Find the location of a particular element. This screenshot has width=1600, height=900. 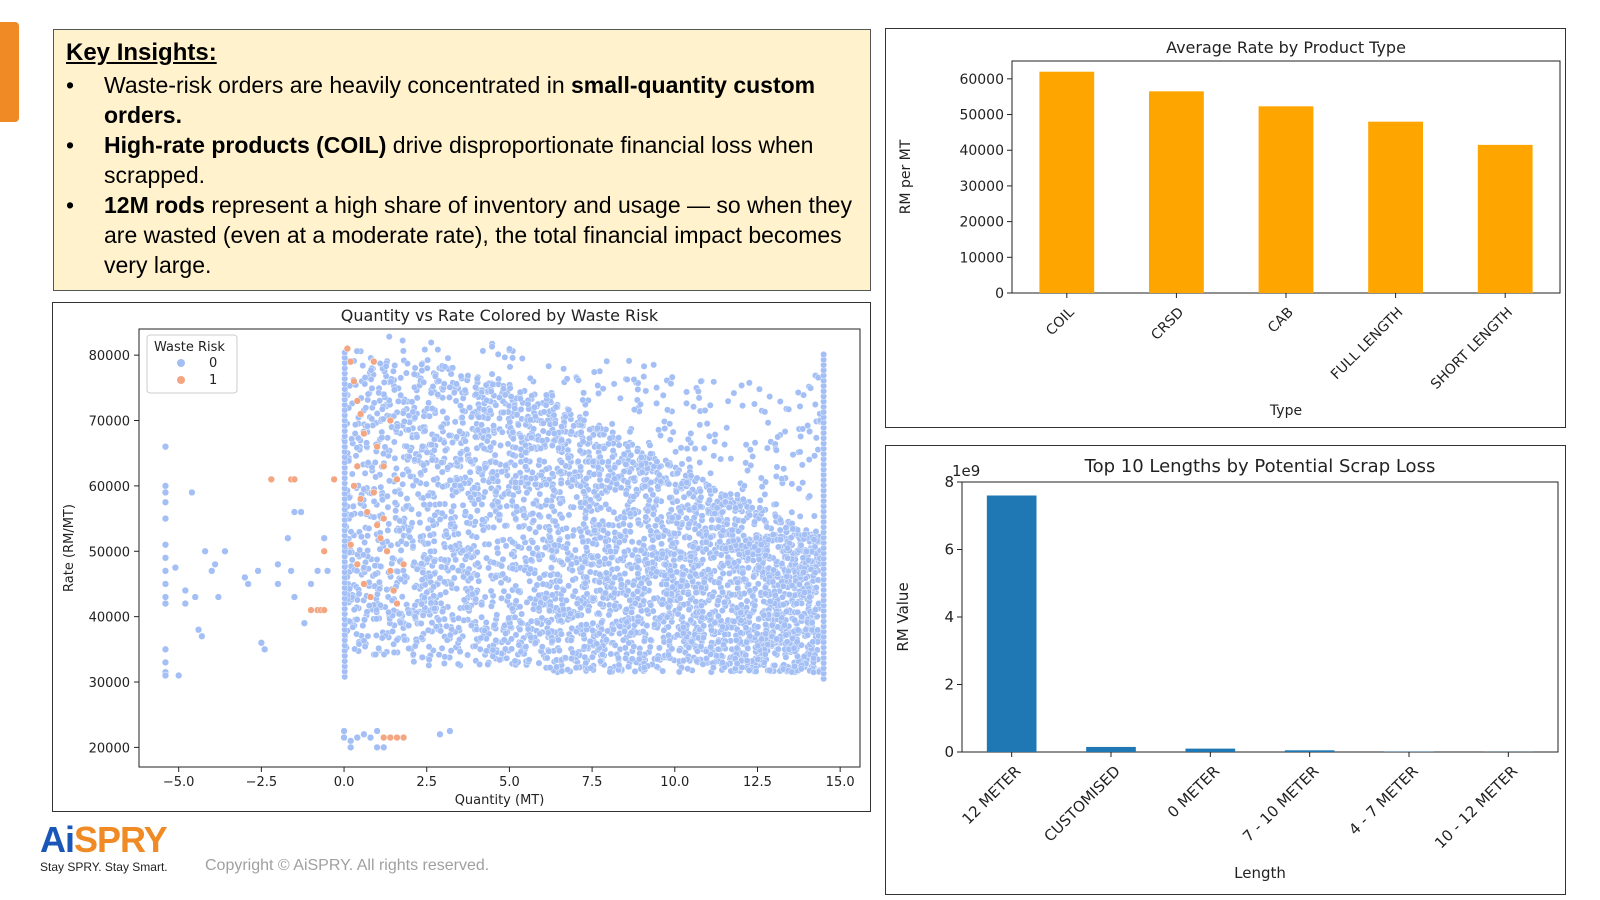

bar is located at coordinates (1309, 751).